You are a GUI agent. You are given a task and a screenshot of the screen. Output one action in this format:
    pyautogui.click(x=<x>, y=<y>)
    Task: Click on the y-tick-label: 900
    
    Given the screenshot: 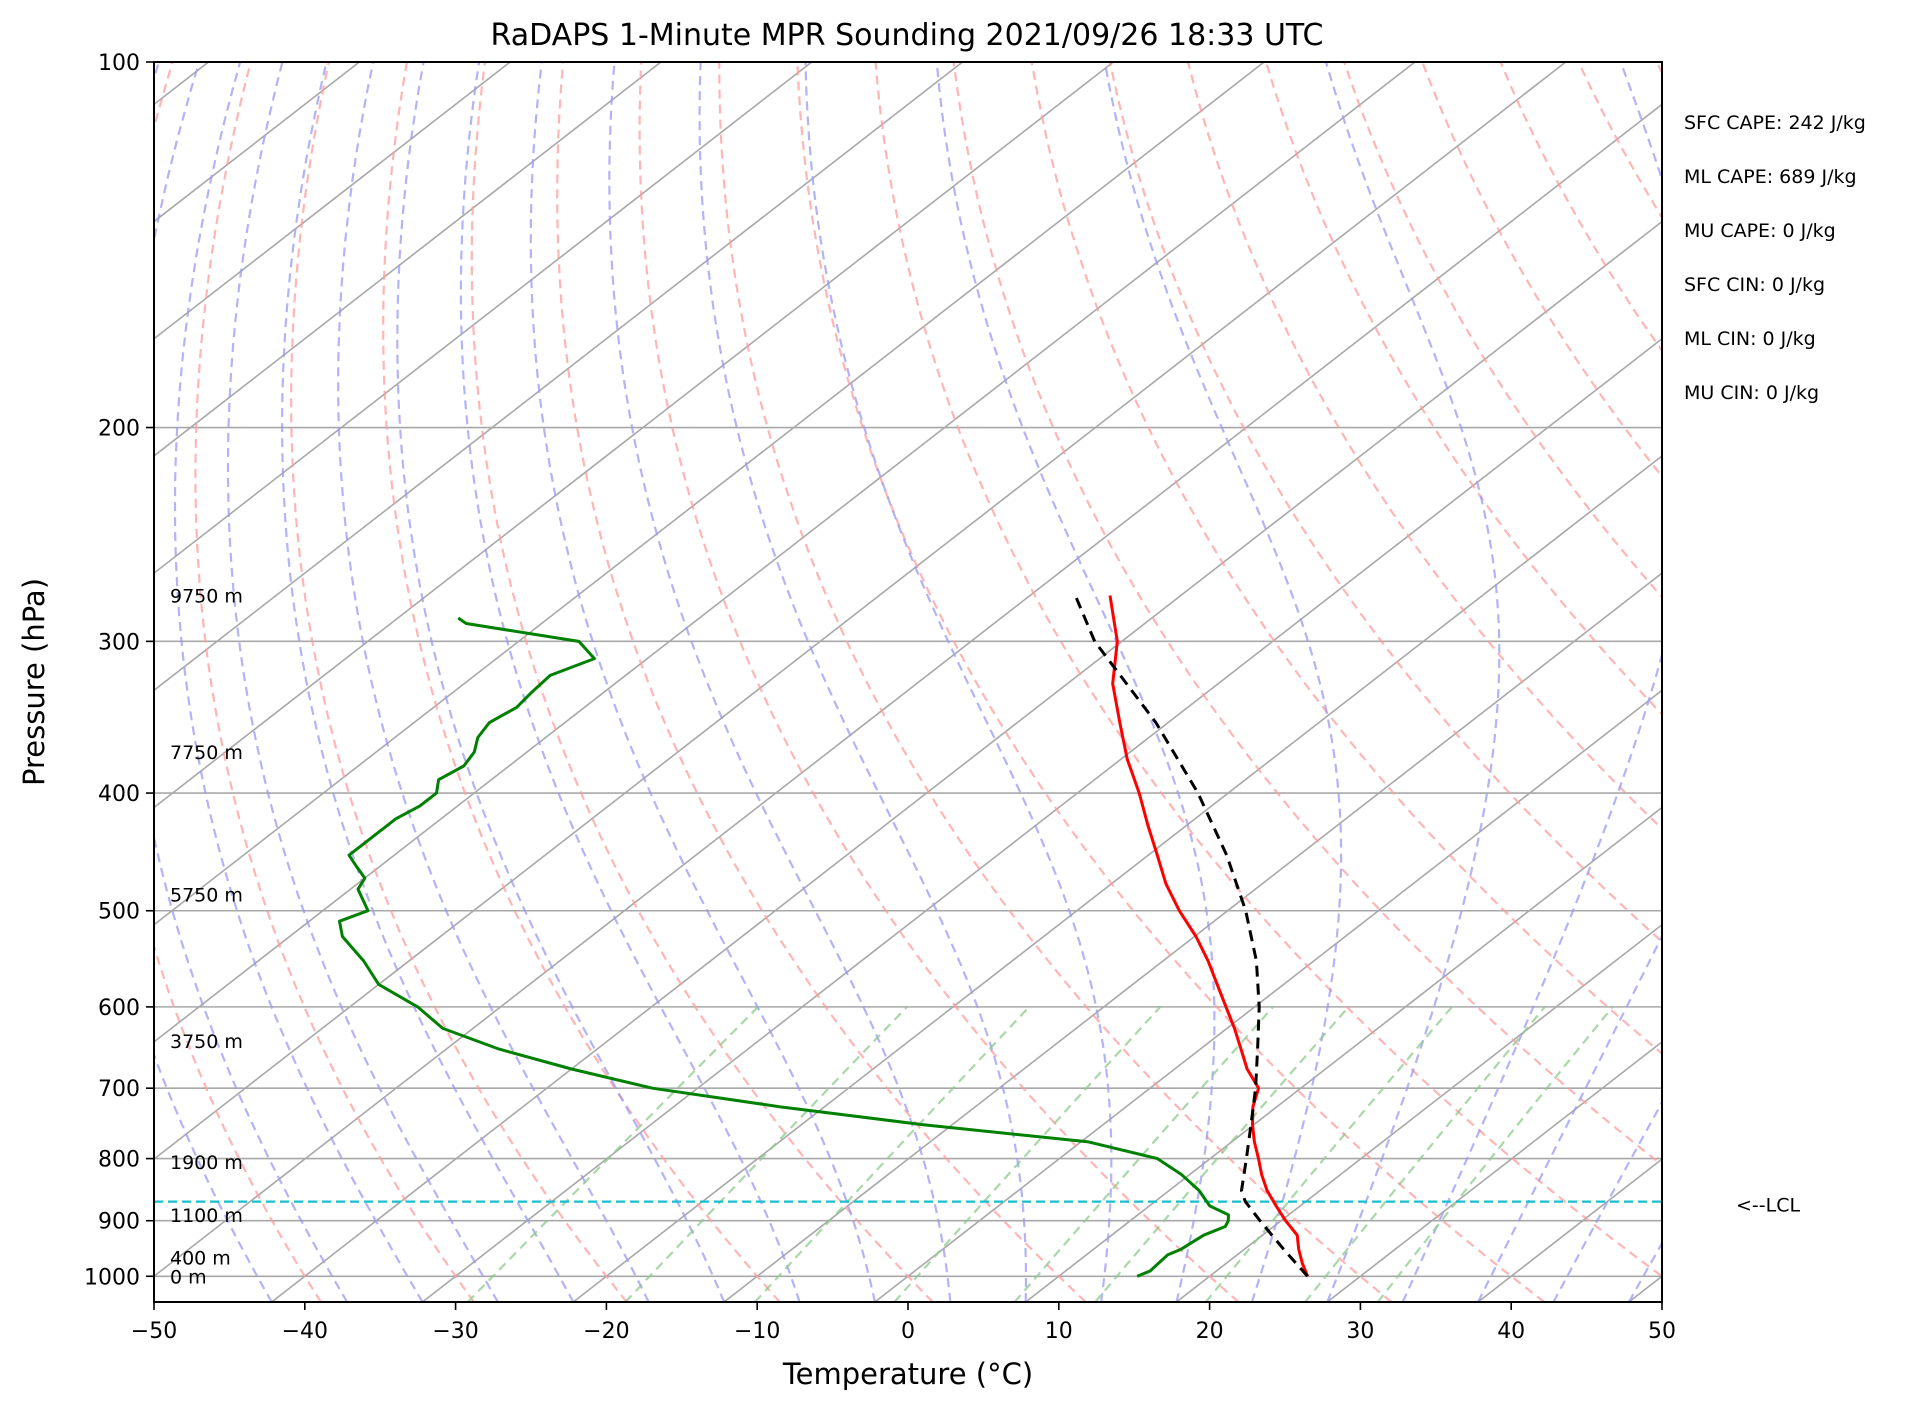 What is the action you would take?
    pyautogui.click(x=119, y=1222)
    